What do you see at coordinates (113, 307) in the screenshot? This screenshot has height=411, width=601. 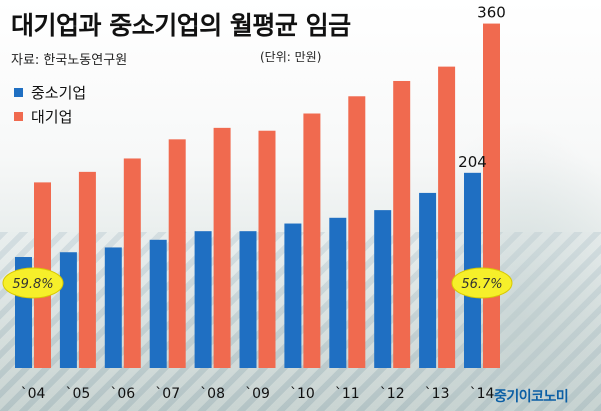 I see `bar-small-2006` at bounding box center [113, 307].